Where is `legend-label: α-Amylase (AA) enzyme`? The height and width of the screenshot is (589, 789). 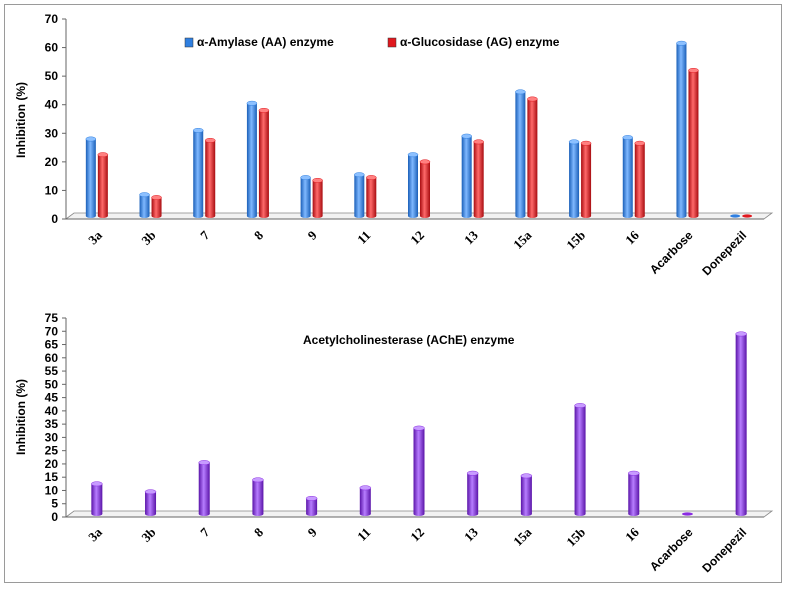
legend-label: α-Amylase (AA) enzyme is located at coordinates (265, 42).